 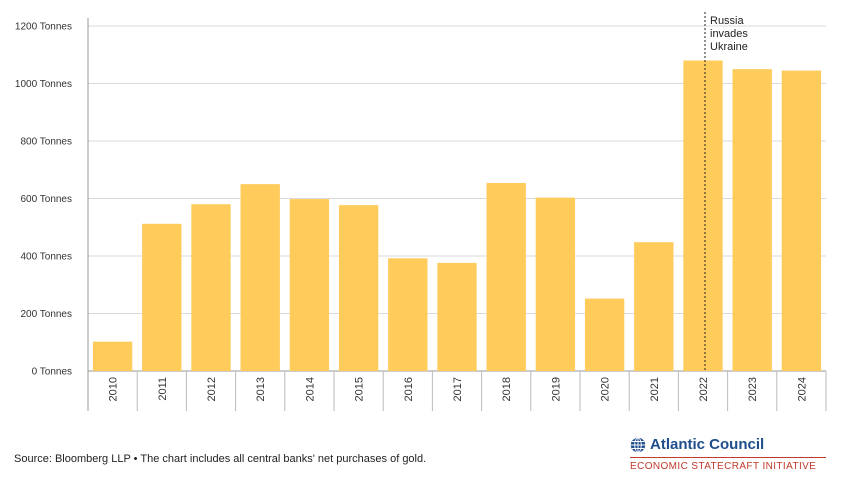 I want to click on bar-2012, so click(x=211, y=287).